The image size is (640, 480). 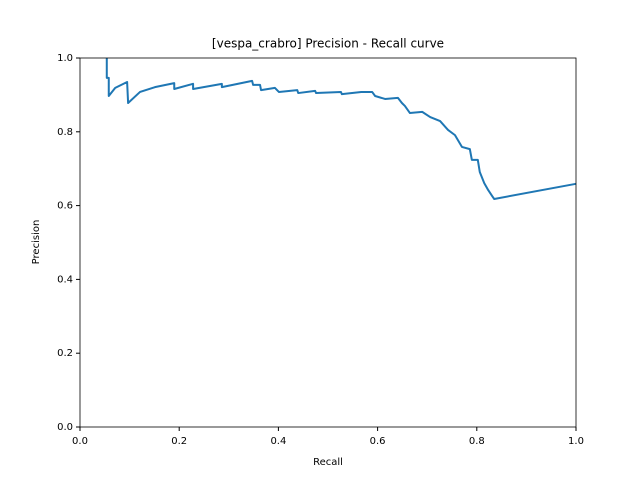 I want to click on x-tick-label: 0.4, so click(x=278, y=441).